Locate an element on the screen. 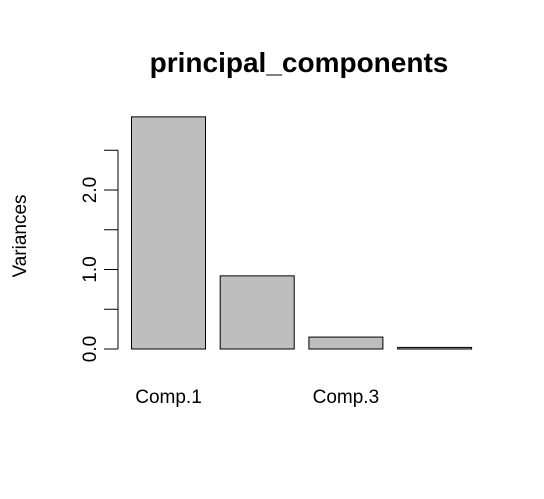  y-tick-label: 0.0 is located at coordinates (90, 349).